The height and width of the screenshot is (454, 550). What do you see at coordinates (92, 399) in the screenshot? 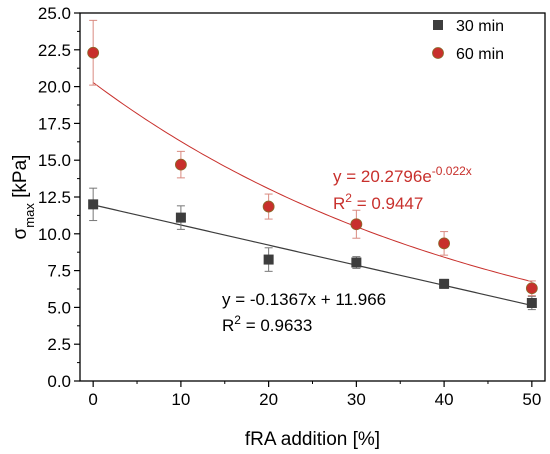
I see `x-tick-label: 0` at bounding box center [92, 399].